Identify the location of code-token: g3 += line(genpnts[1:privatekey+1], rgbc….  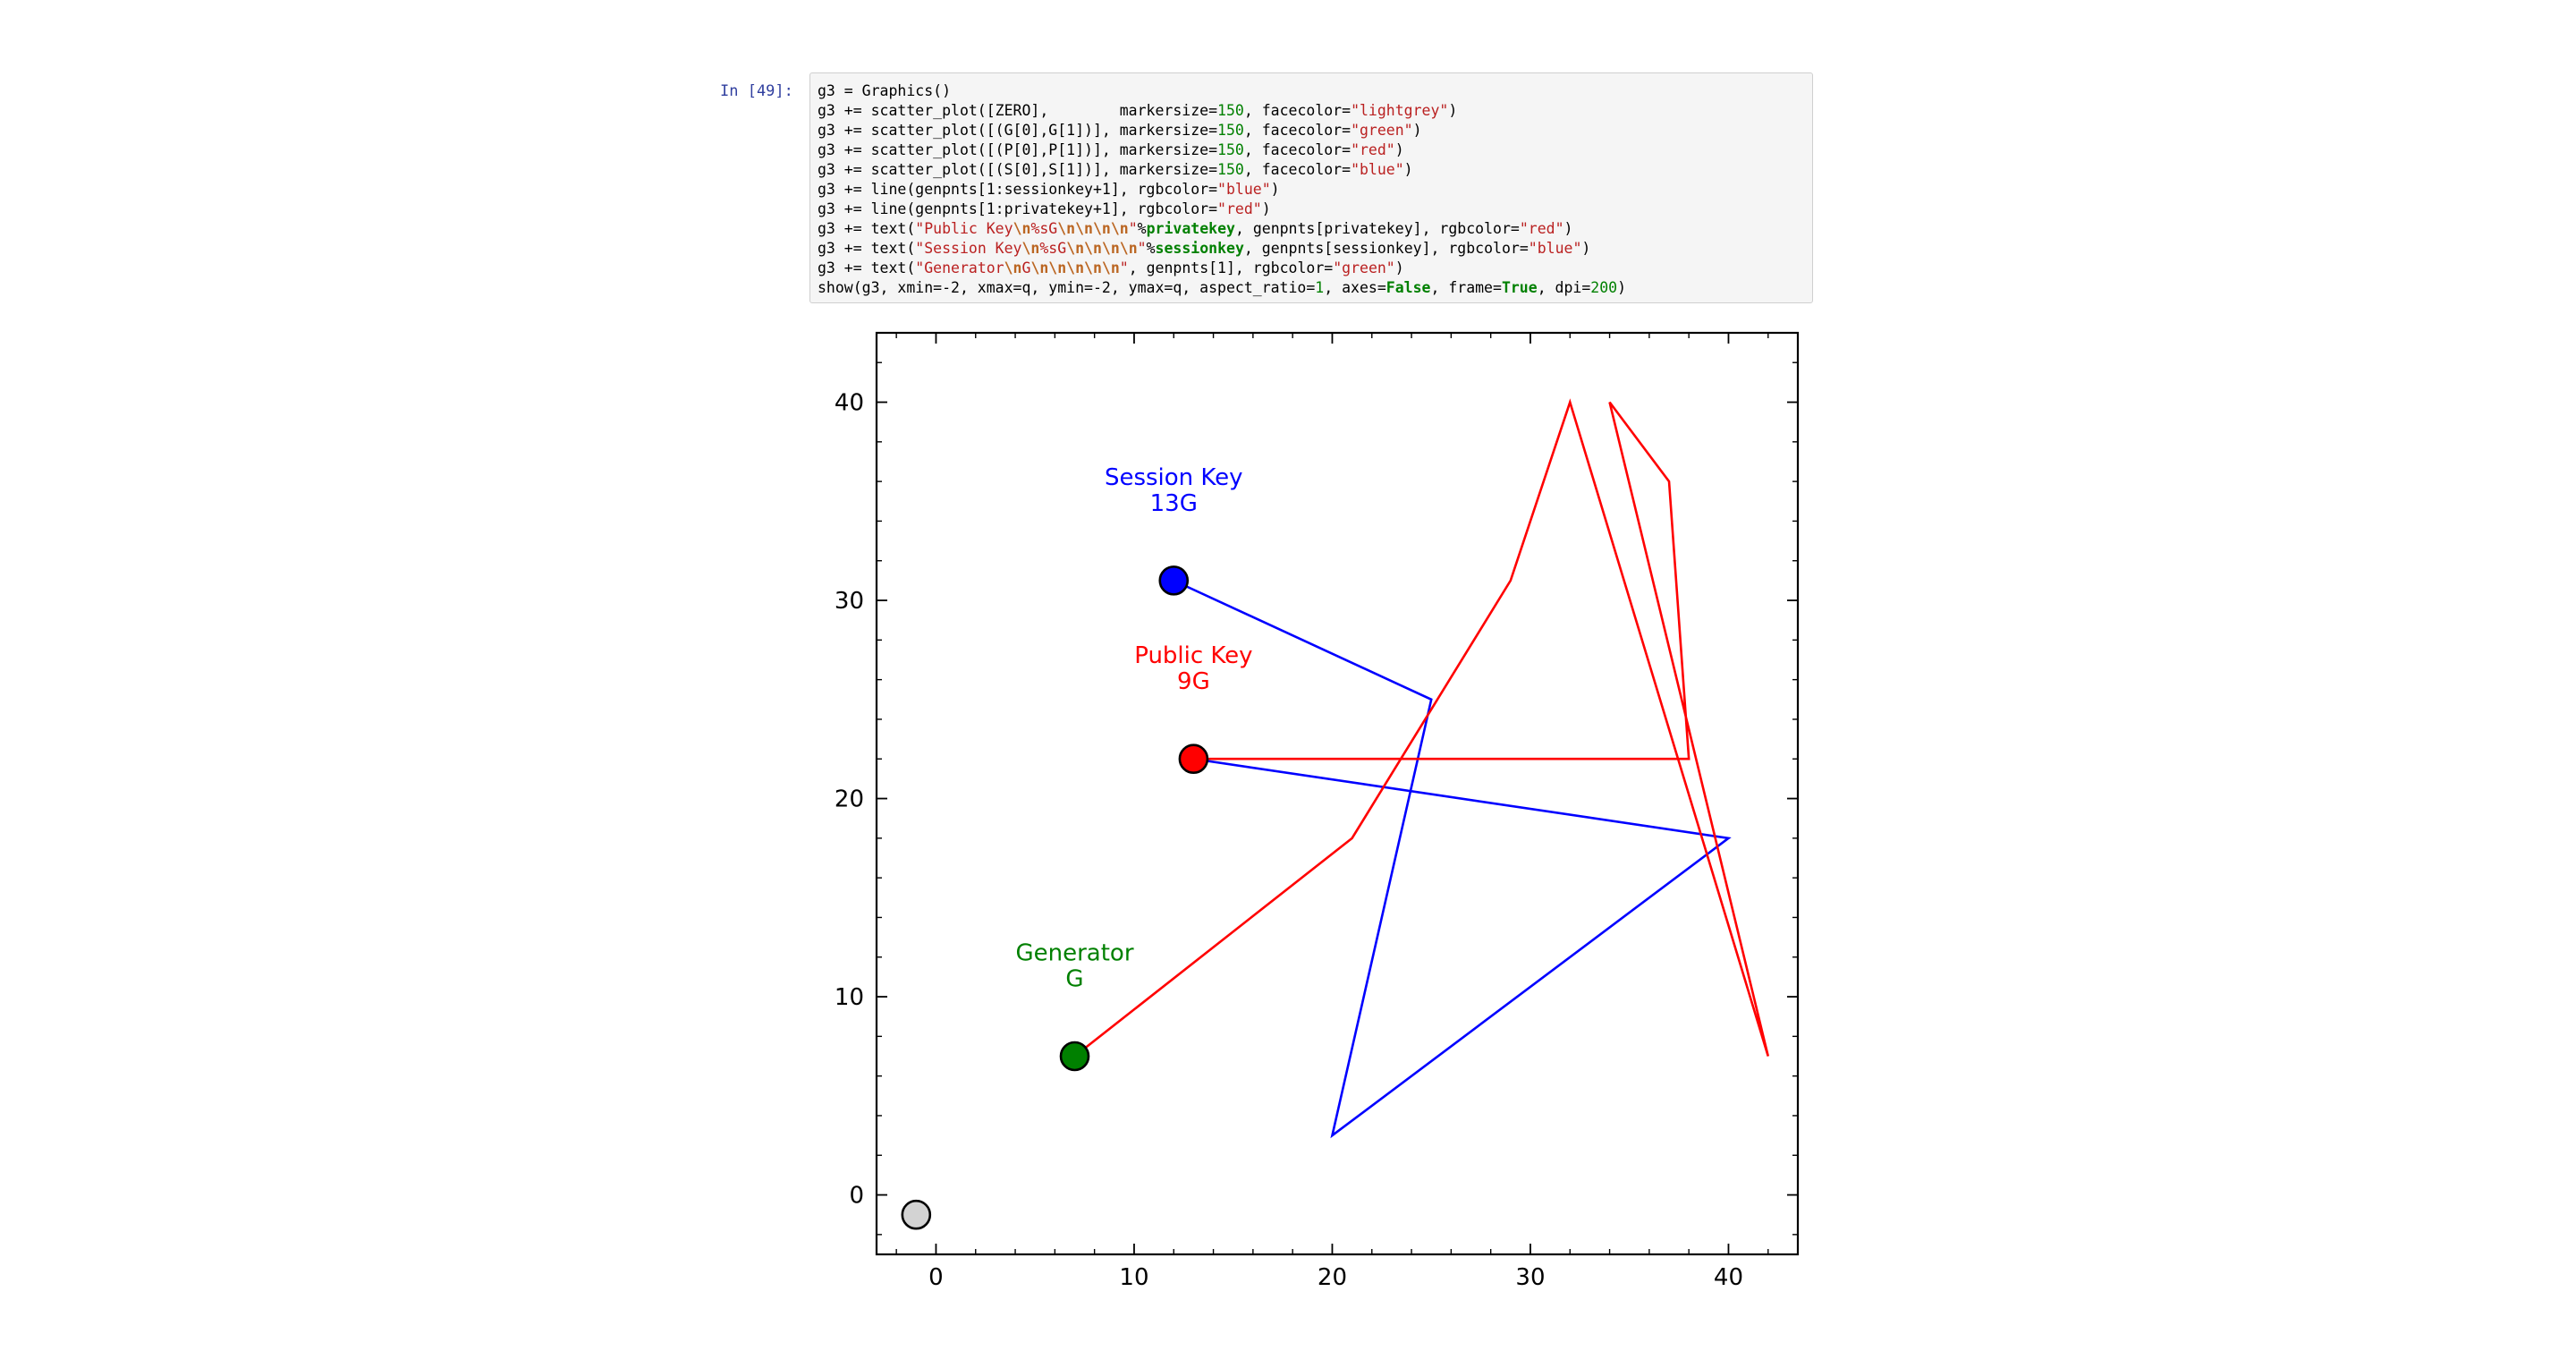
(1018, 208).